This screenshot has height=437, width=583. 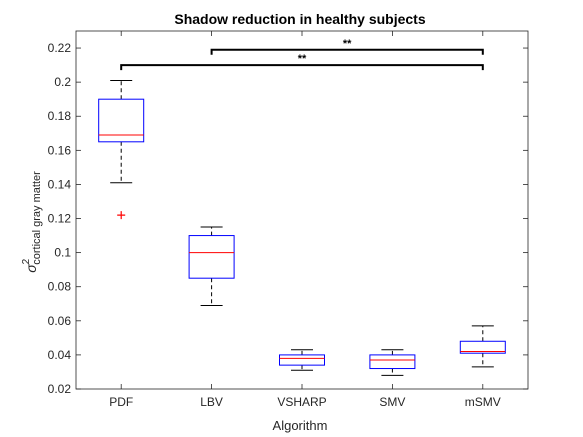 I want to click on box-smv, so click(x=392, y=362).